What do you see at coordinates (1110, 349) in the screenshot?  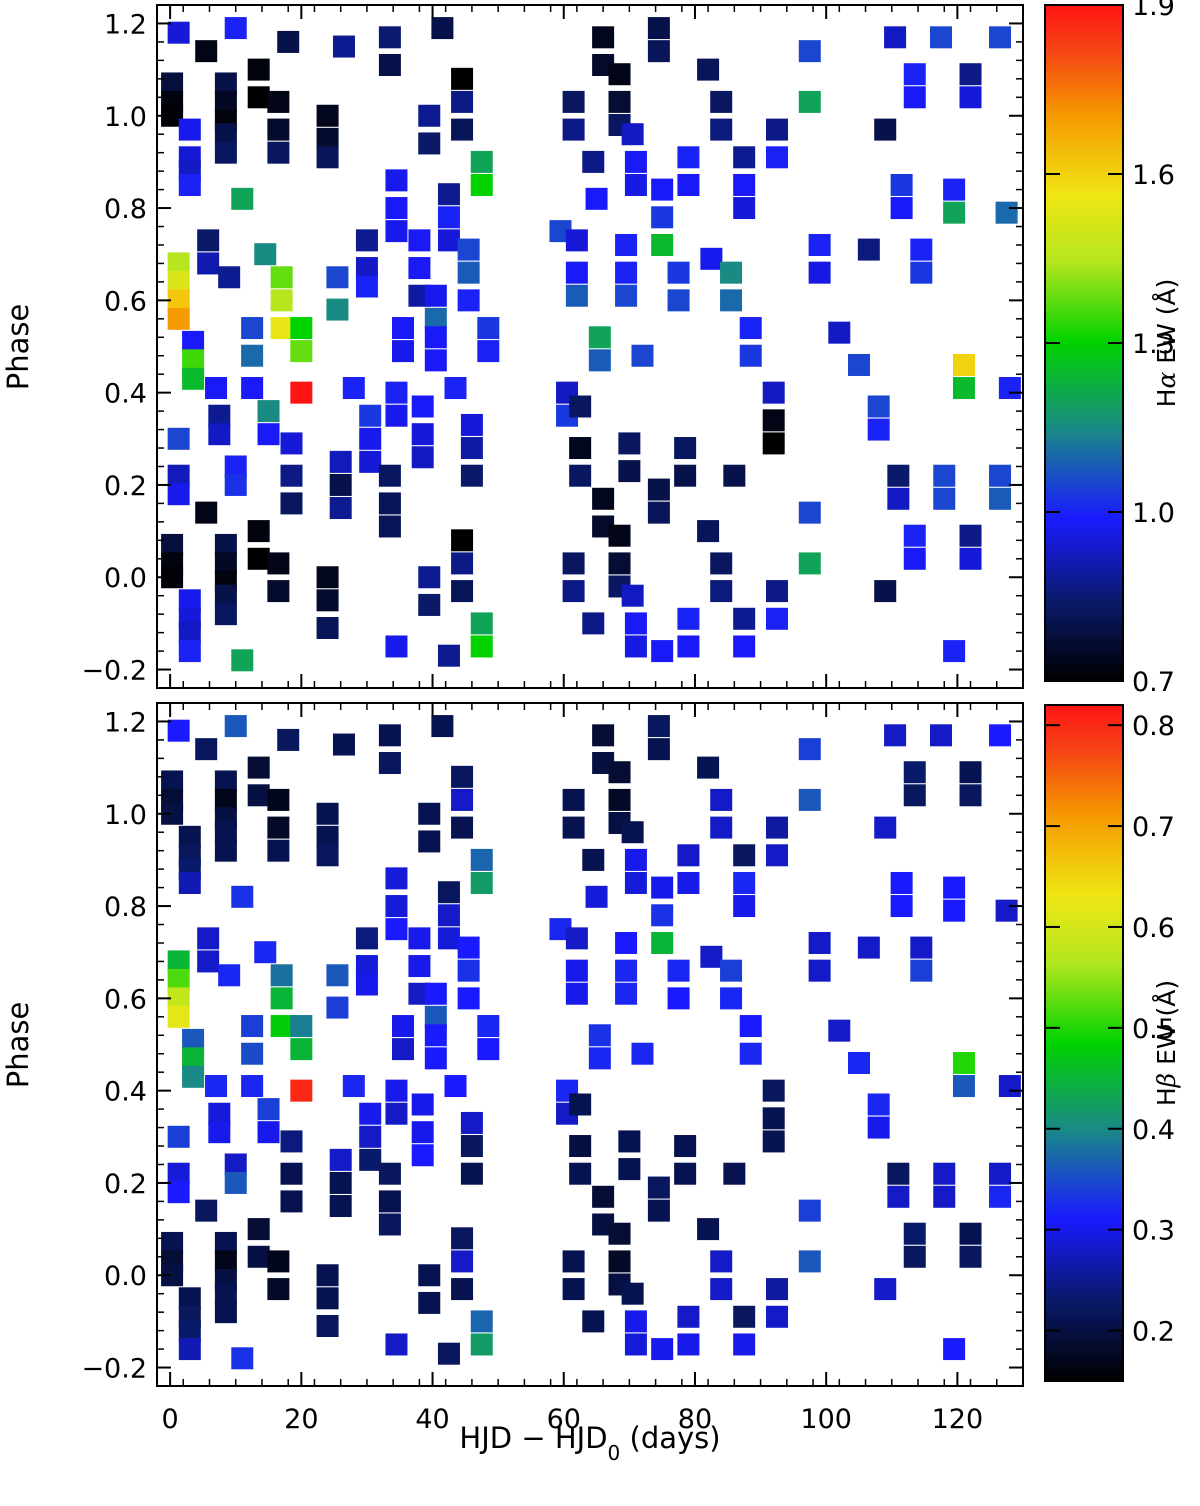 I see `halpha-colorbar-ticks: 0.7 1.0 1.3 1.6 1.9` at bounding box center [1110, 349].